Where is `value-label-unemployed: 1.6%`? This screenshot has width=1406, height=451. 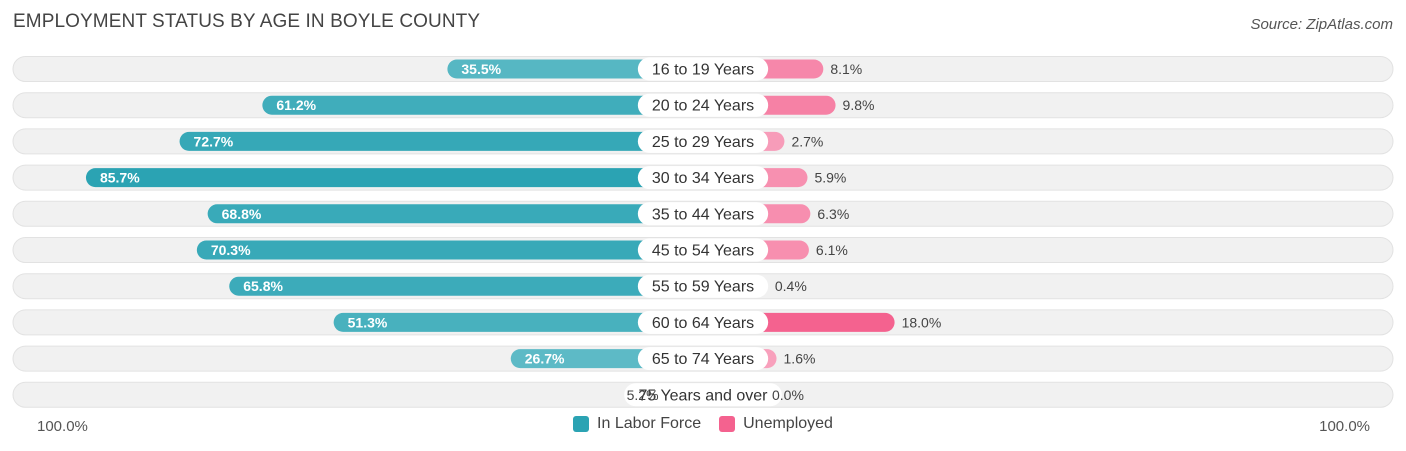
value-label-unemployed: 1.6% is located at coordinates (800, 359).